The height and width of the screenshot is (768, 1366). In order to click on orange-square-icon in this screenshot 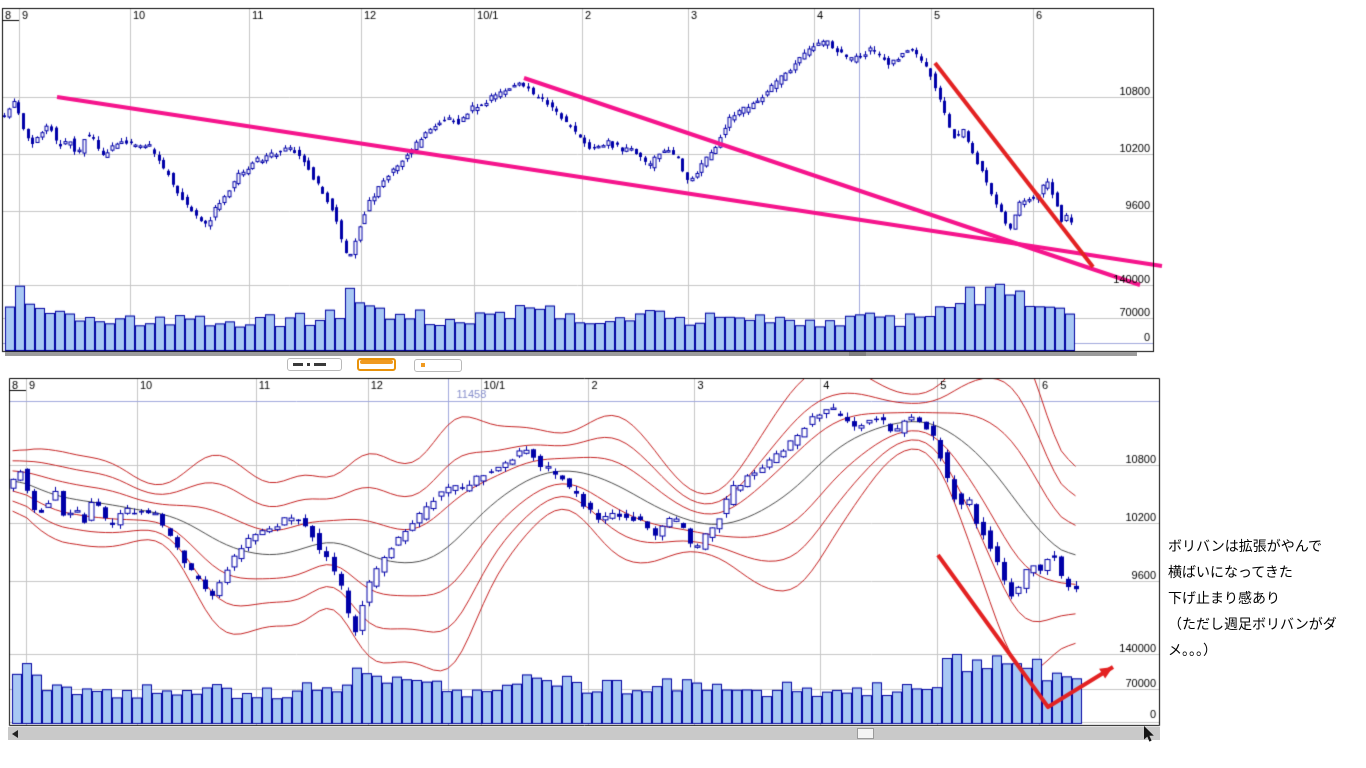, I will do `click(423, 365)`.